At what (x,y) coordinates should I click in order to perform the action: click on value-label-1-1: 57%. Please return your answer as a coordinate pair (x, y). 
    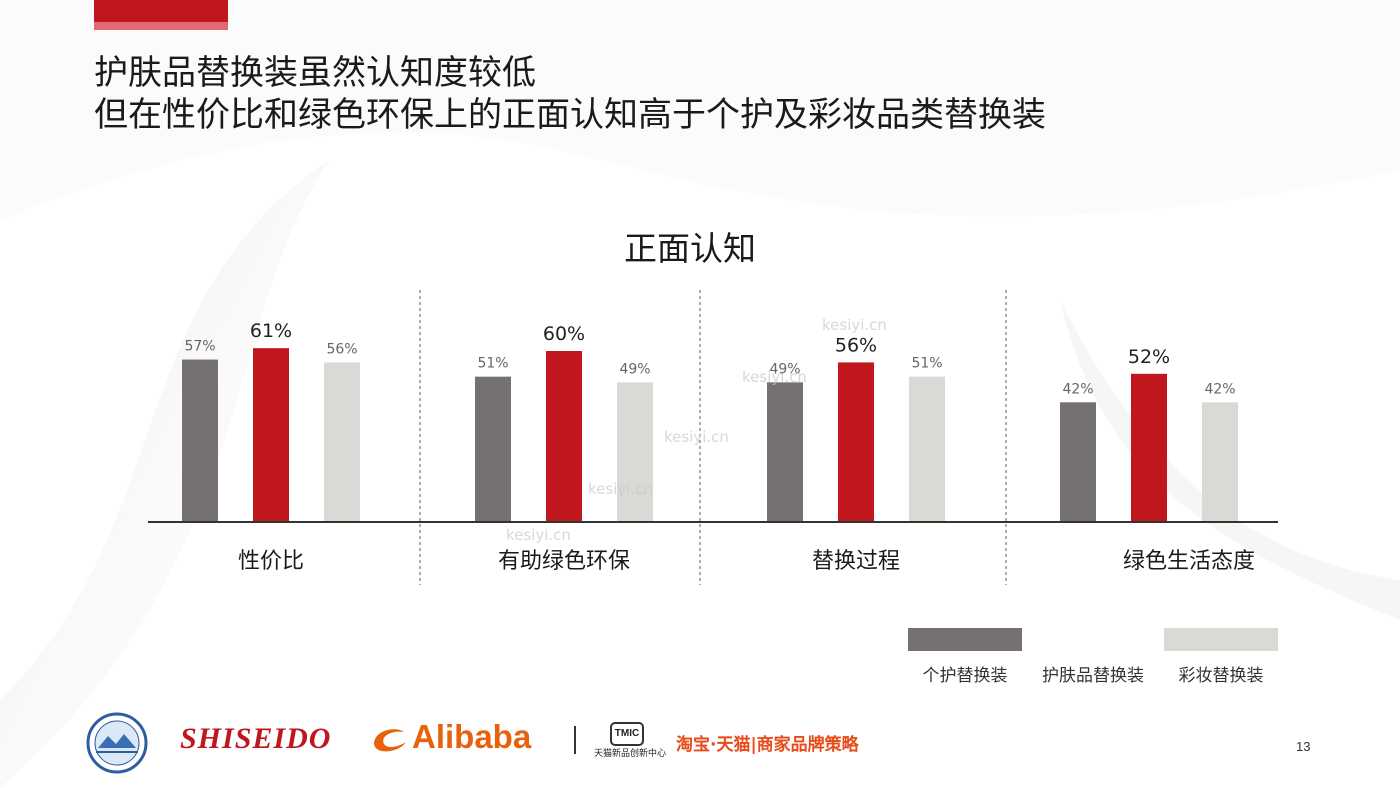
    Looking at the image, I should click on (199, 347).